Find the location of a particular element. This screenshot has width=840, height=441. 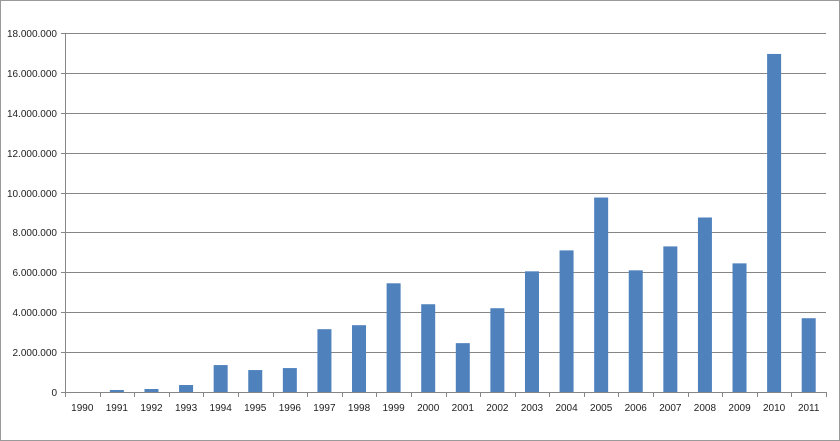

x-tick-label: 2011 is located at coordinates (809, 408).